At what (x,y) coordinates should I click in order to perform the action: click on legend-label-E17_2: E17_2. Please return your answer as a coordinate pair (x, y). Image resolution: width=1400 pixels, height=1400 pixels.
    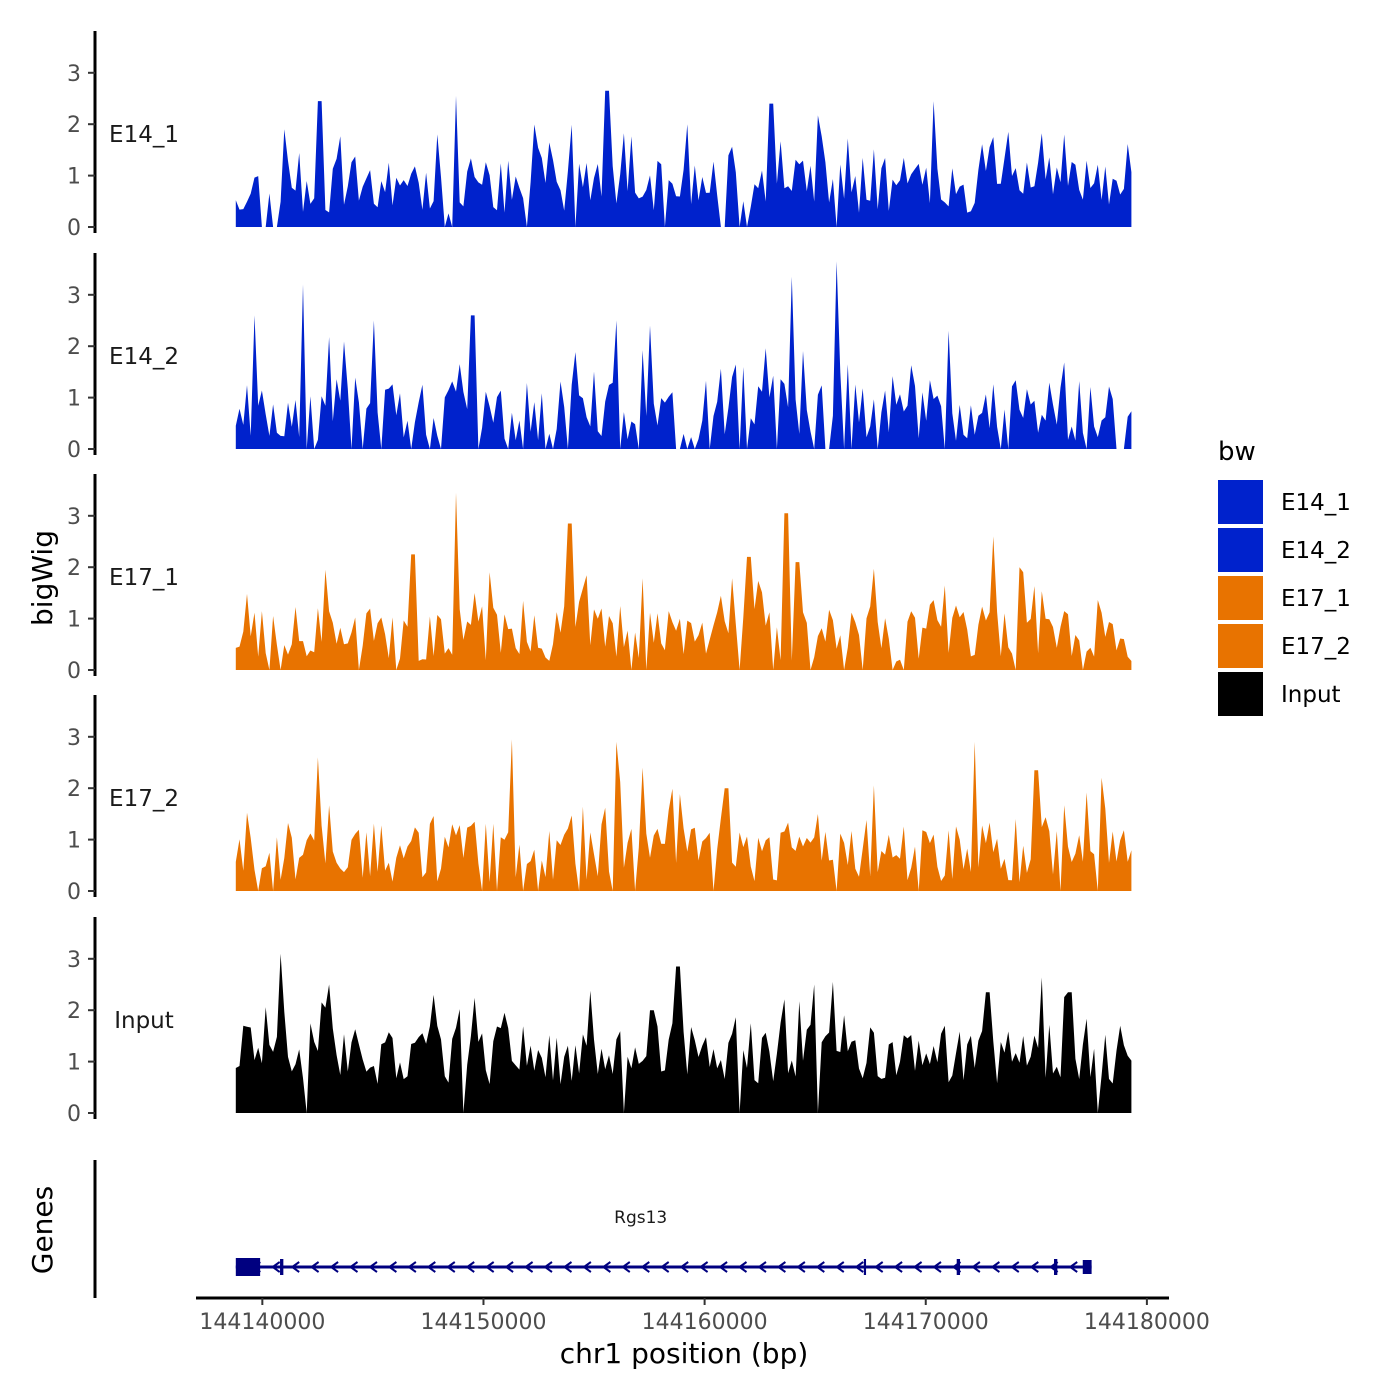
    Looking at the image, I should click on (1316, 647).